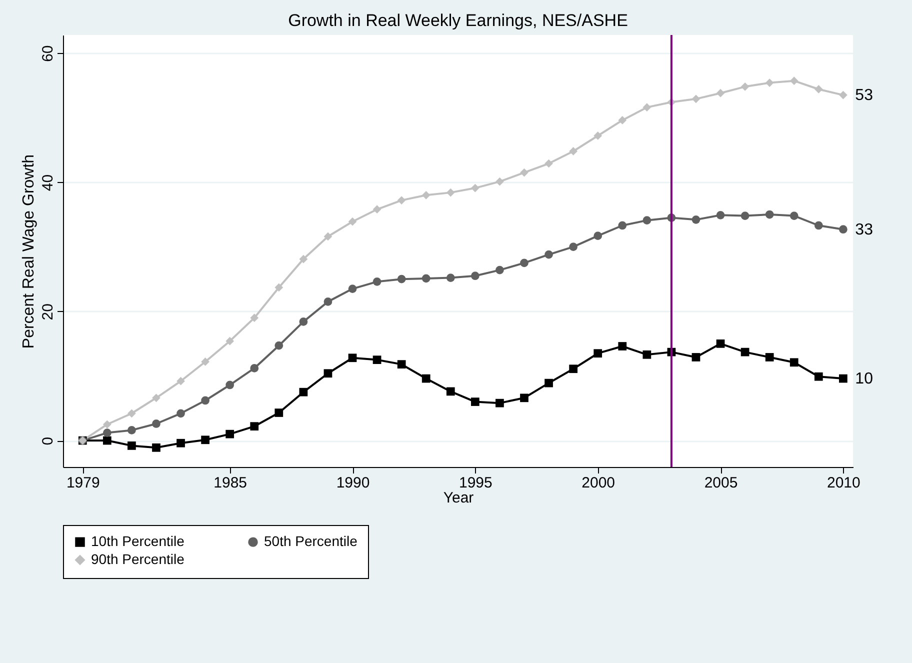 The image size is (912, 663). What do you see at coordinates (311, 541) in the screenshot?
I see `legend-label: 50th Percentile` at bounding box center [311, 541].